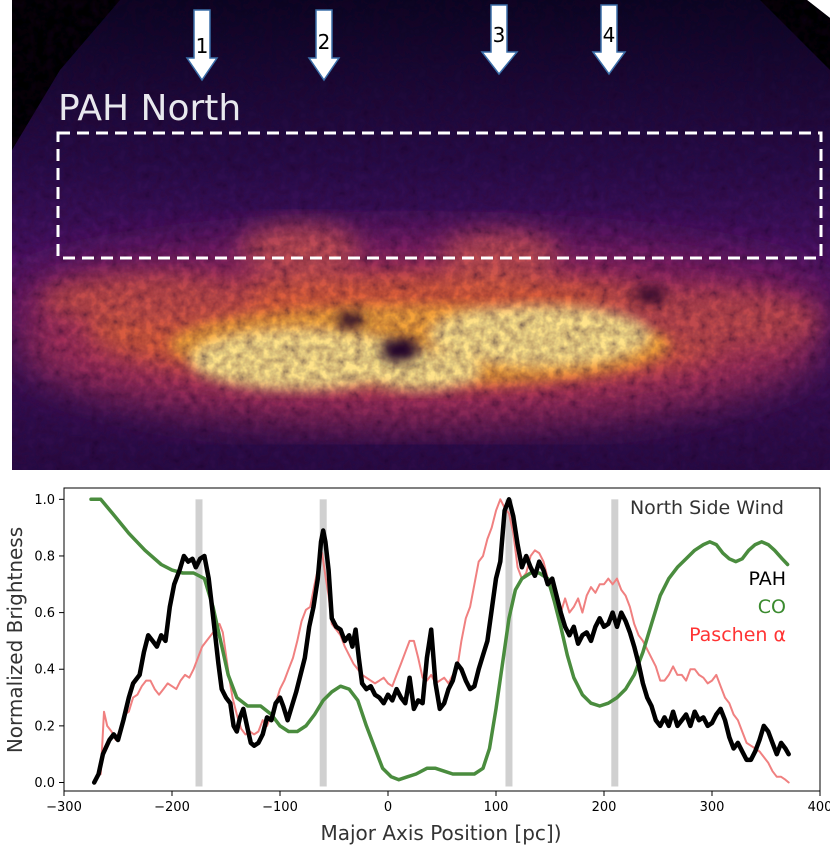 This screenshot has height=853, width=830. Describe the element at coordinates (712, 807) in the screenshot. I see `x-tick-label: 300` at that location.